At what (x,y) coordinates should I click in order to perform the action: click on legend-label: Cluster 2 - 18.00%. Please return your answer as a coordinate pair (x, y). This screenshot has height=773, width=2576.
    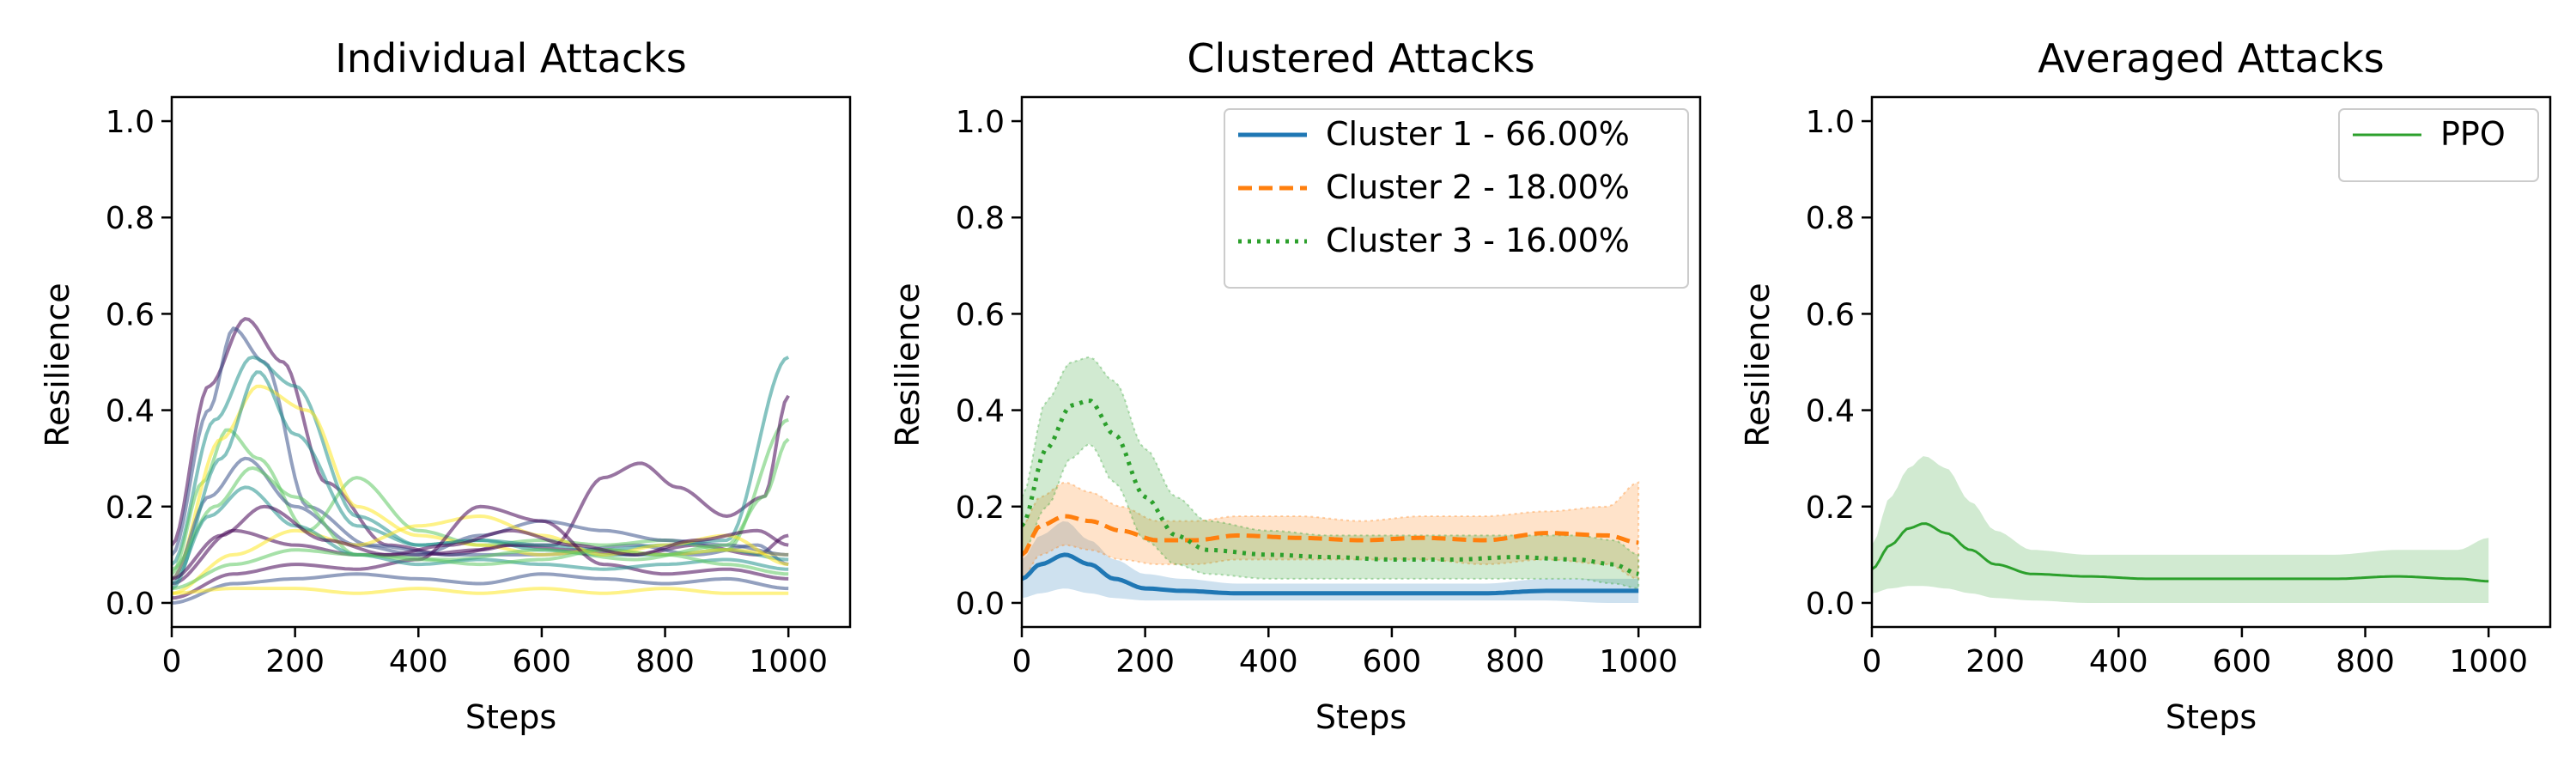
    Looking at the image, I should click on (1478, 187).